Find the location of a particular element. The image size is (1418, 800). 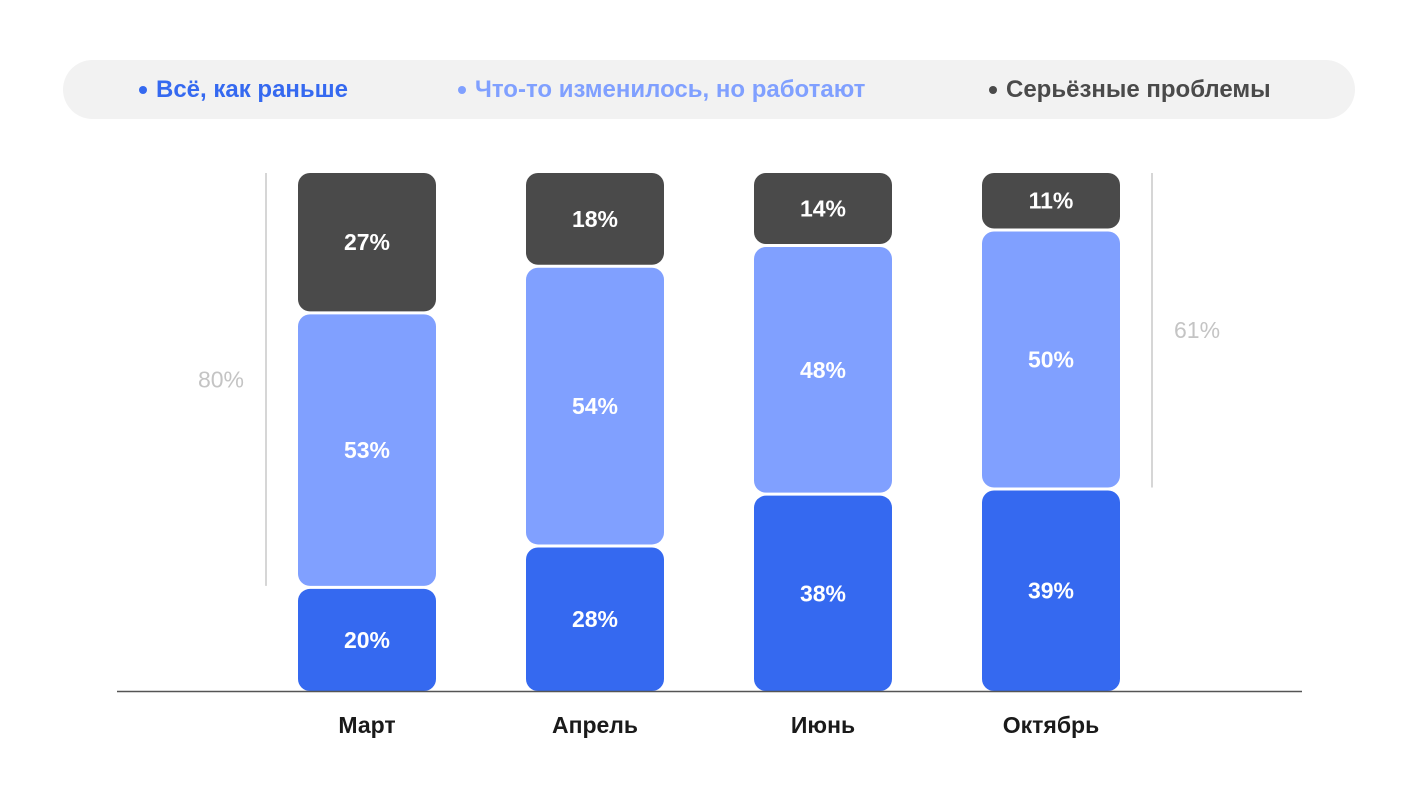

data-label: 14% is located at coordinates (823, 209).